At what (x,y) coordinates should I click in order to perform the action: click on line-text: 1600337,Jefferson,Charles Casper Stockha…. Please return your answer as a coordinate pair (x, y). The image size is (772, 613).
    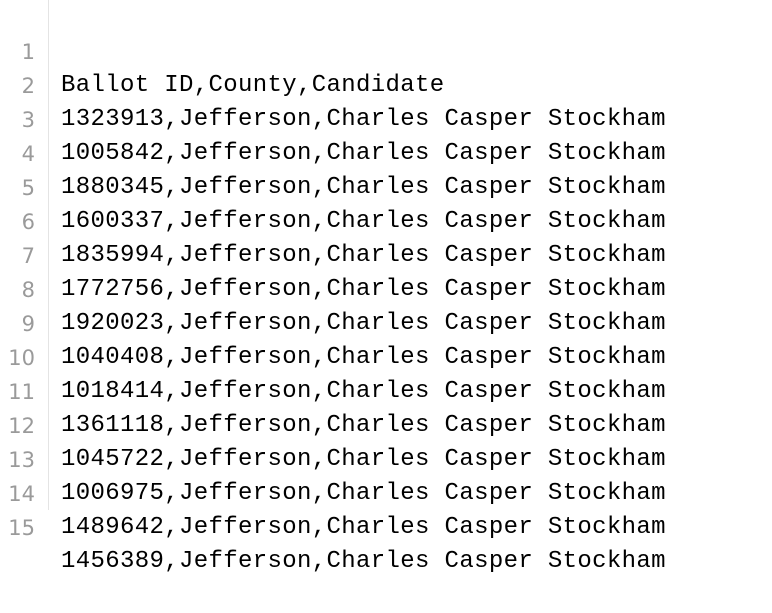
    Looking at the image, I should click on (363, 221).